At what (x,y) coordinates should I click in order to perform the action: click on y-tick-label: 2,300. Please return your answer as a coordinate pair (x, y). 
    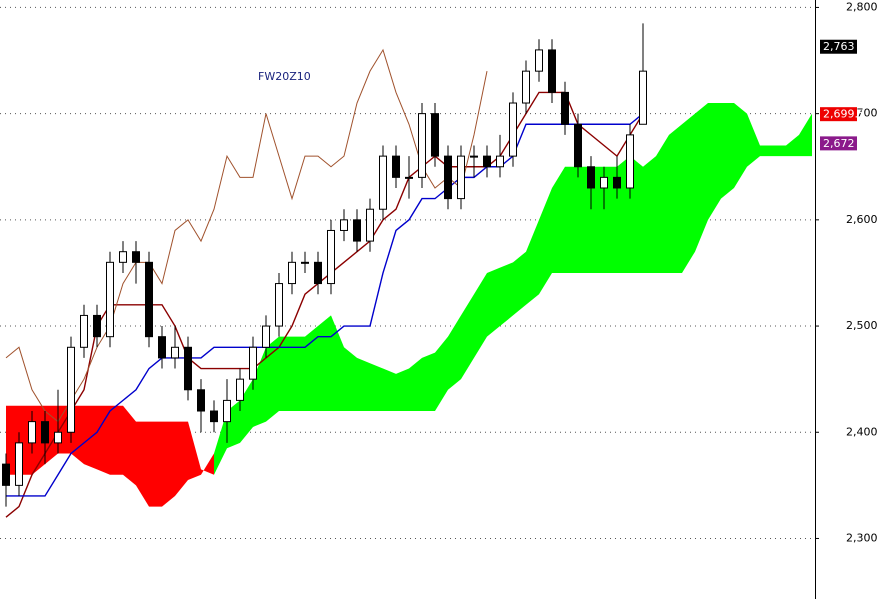
    Looking at the image, I should click on (862, 537).